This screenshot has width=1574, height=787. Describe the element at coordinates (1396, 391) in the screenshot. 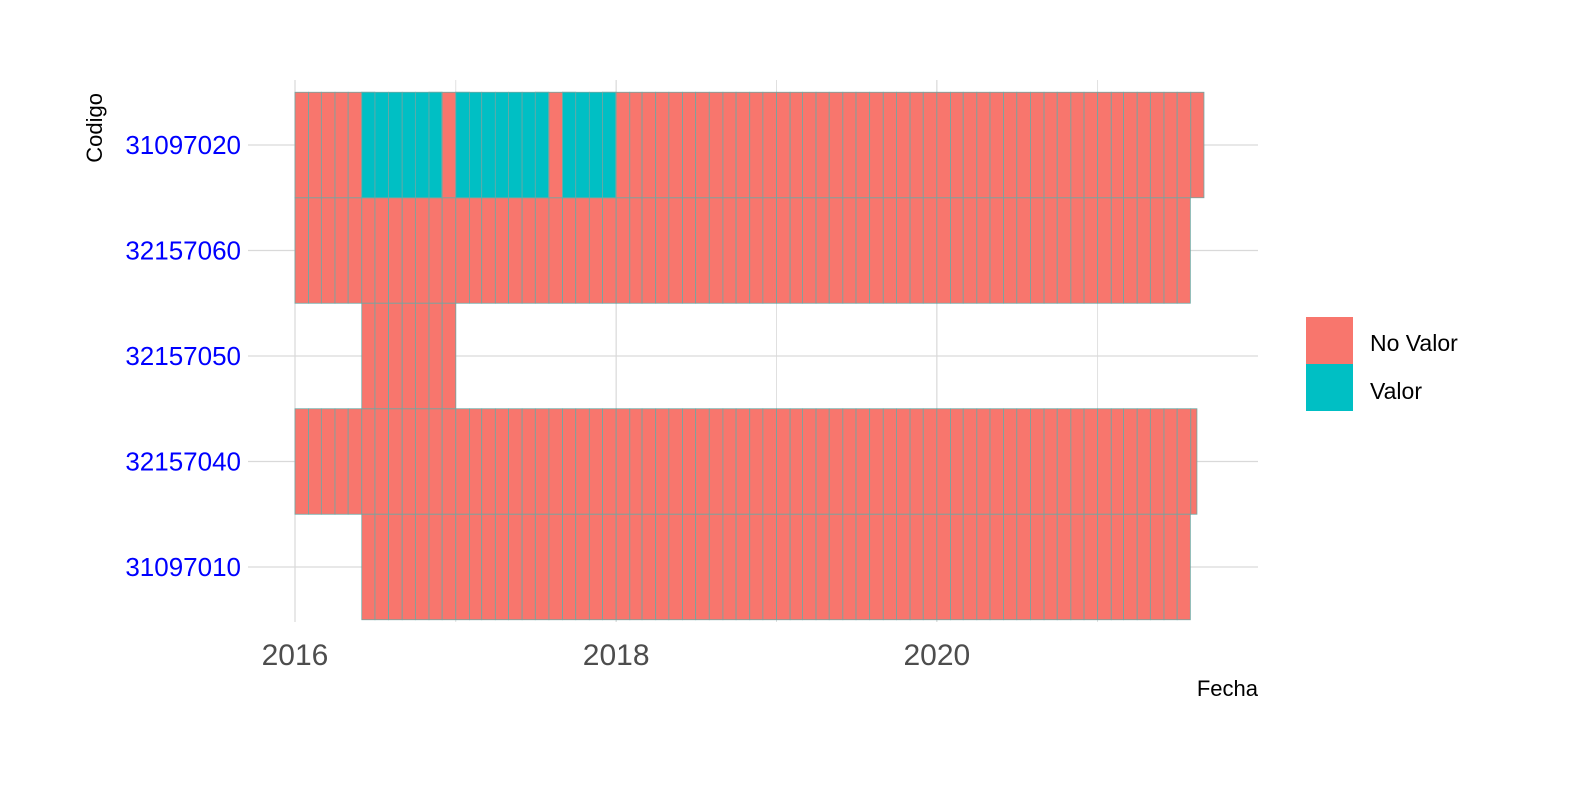

I see `legend-label-valor: Valor` at that location.